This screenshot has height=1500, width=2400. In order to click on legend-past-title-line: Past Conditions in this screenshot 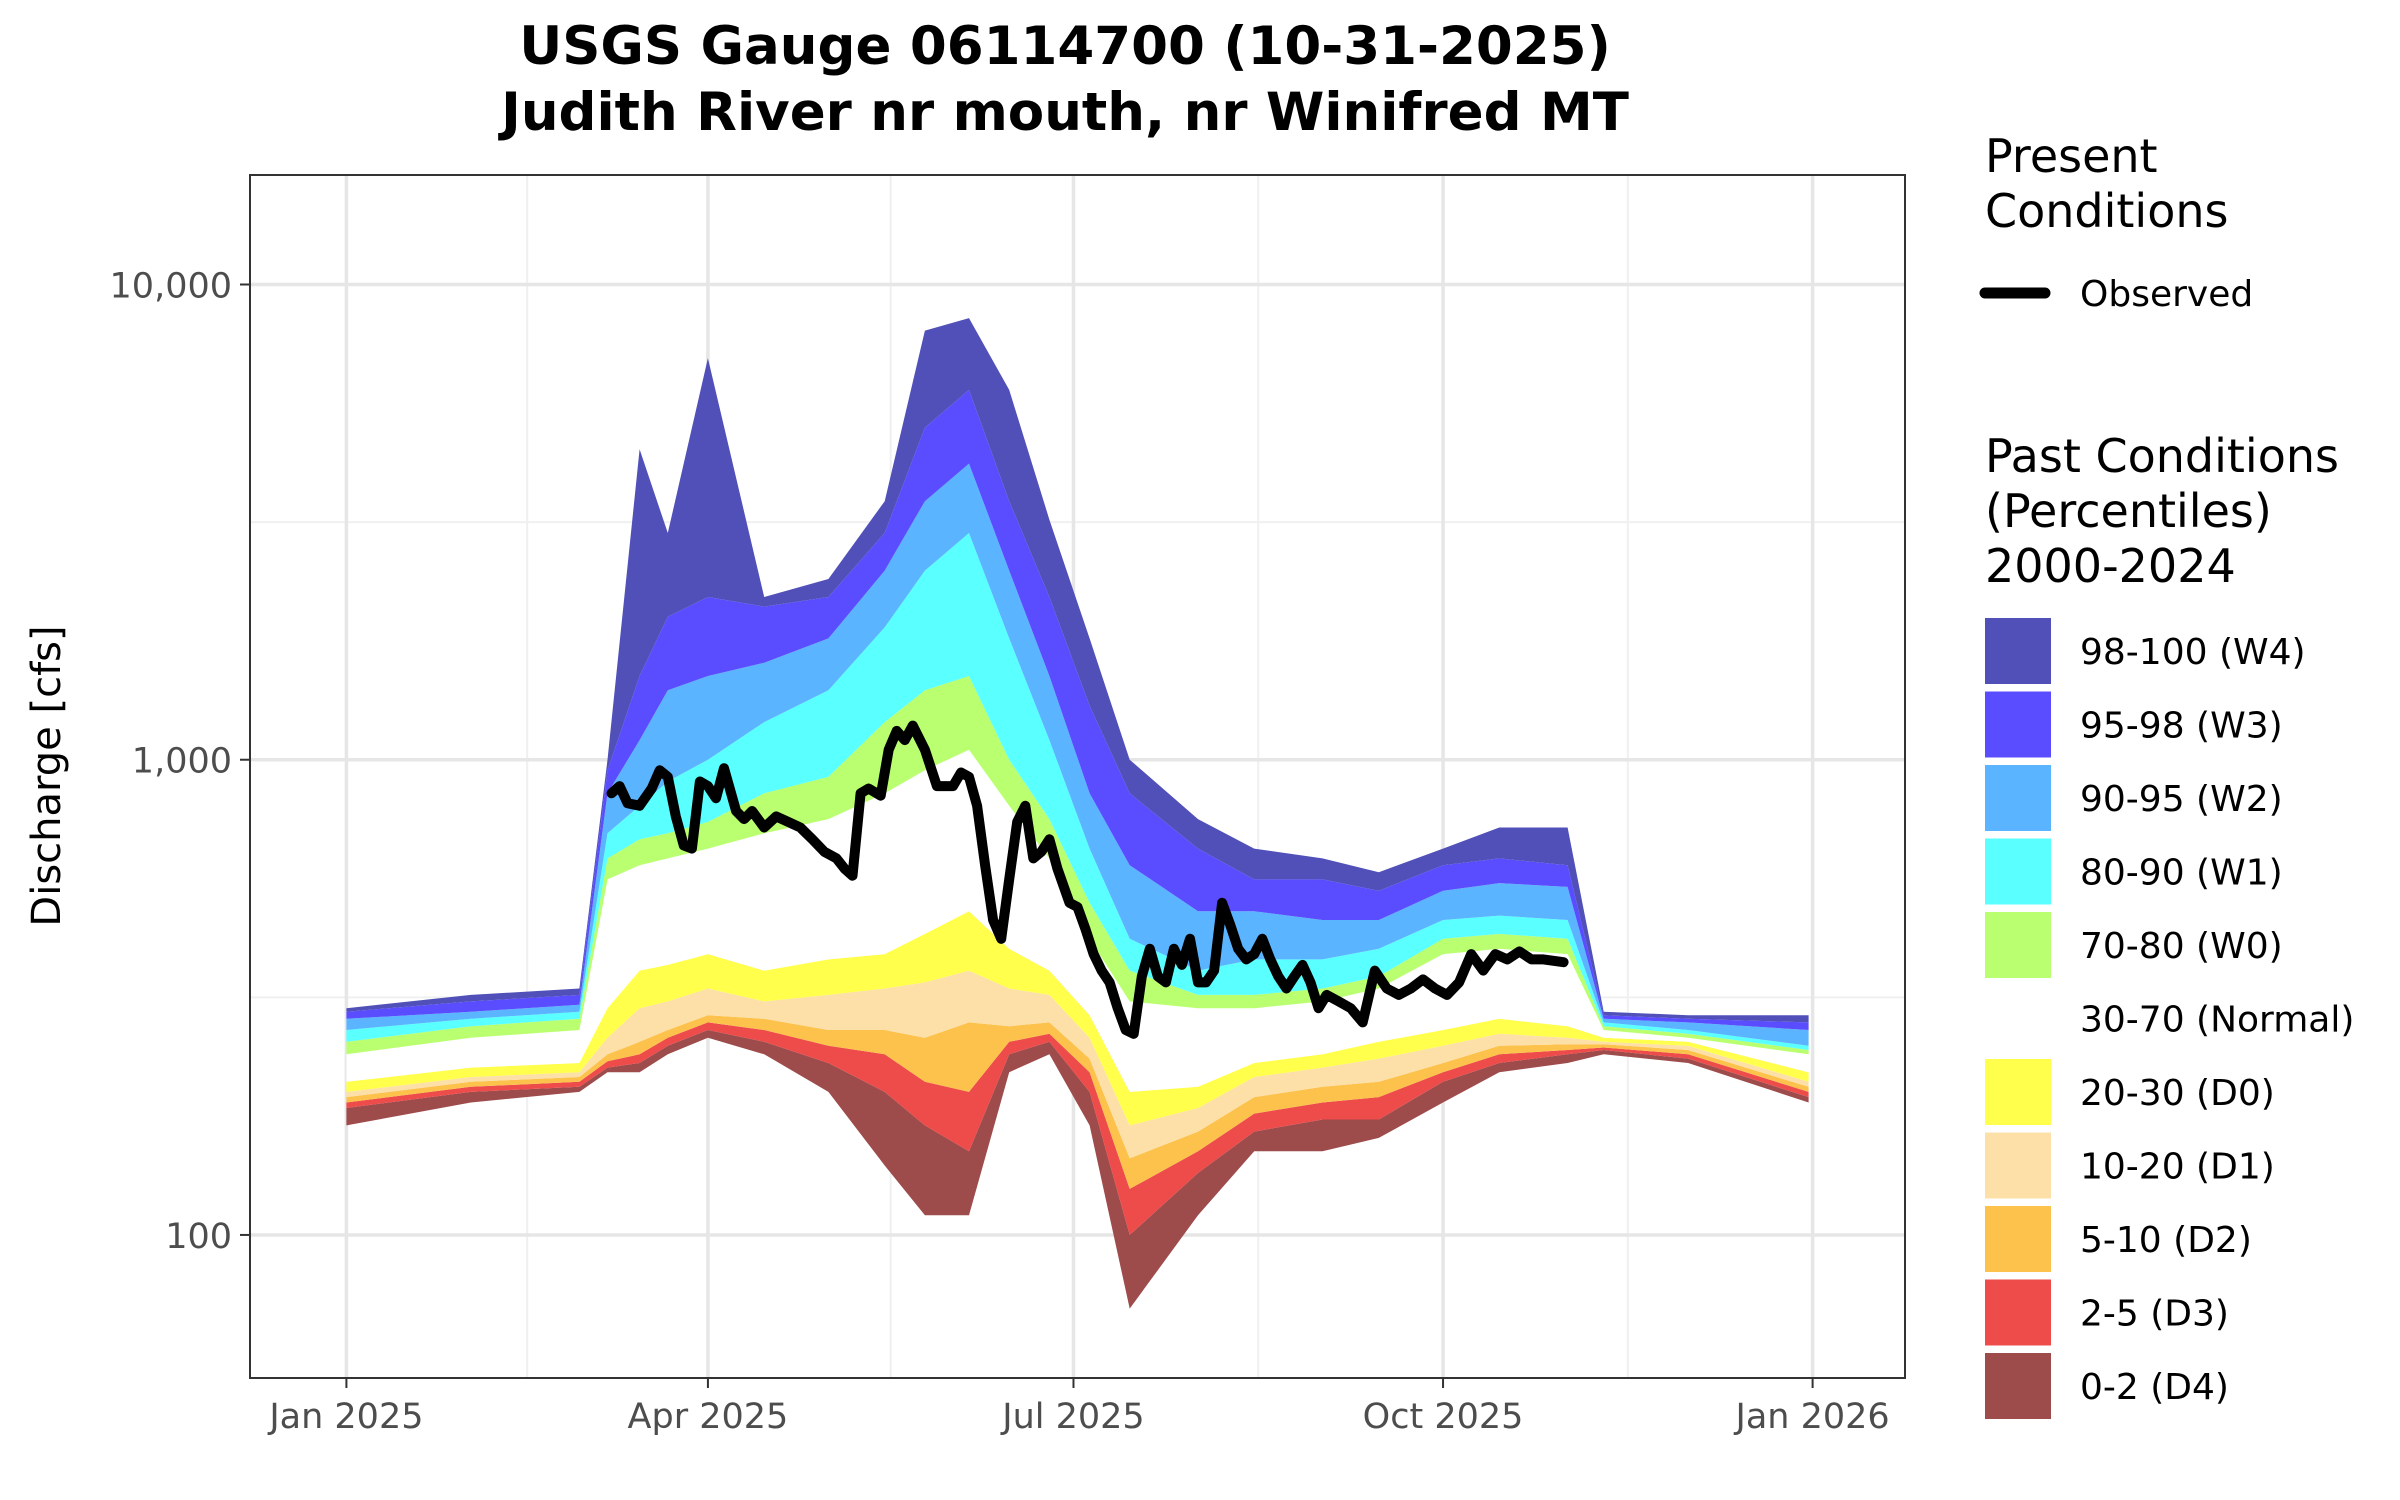, I will do `click(2162, 456)`.